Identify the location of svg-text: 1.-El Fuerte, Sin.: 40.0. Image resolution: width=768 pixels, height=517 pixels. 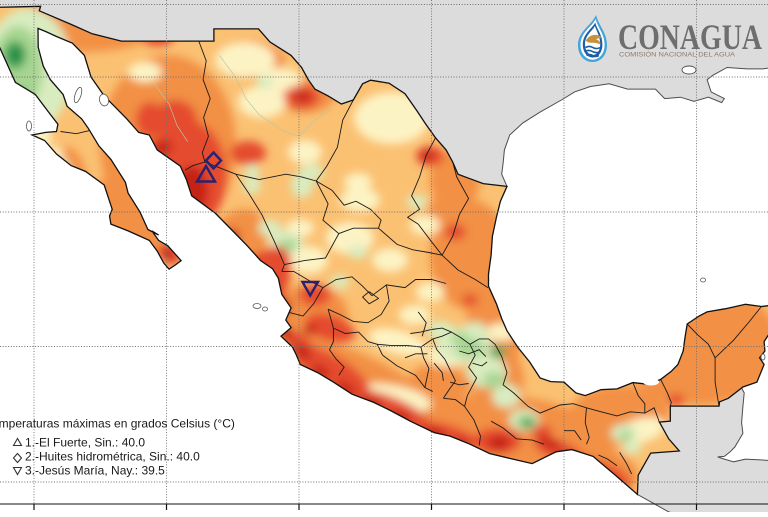
(85, 443).